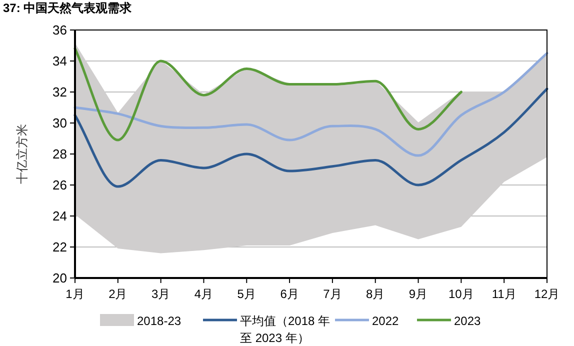 The height and width of the screenshot is (346, 574). What do you see at coordinates (504, 294) in the screenshot?
I see `x-tick-label: 11月` at bounding box center [504, 294].